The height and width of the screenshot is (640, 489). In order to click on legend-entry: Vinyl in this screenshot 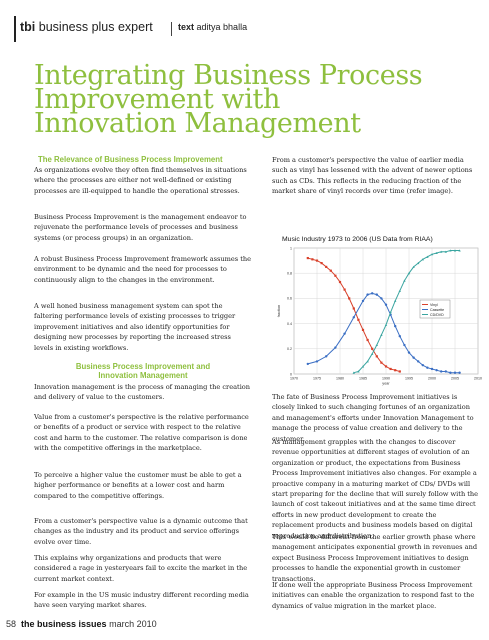, I will do `click(434, 305)`.